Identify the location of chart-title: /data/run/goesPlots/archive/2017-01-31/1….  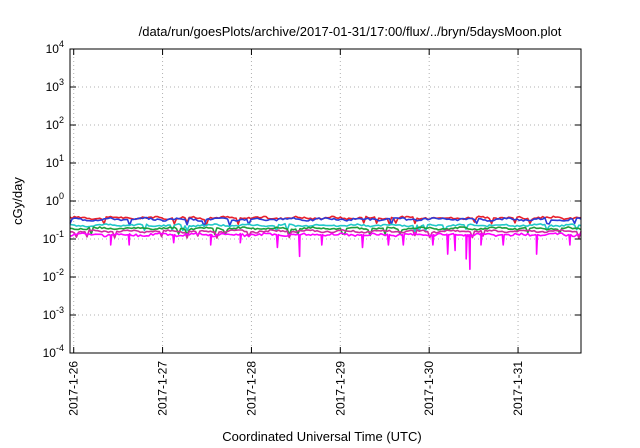
(350, 31).